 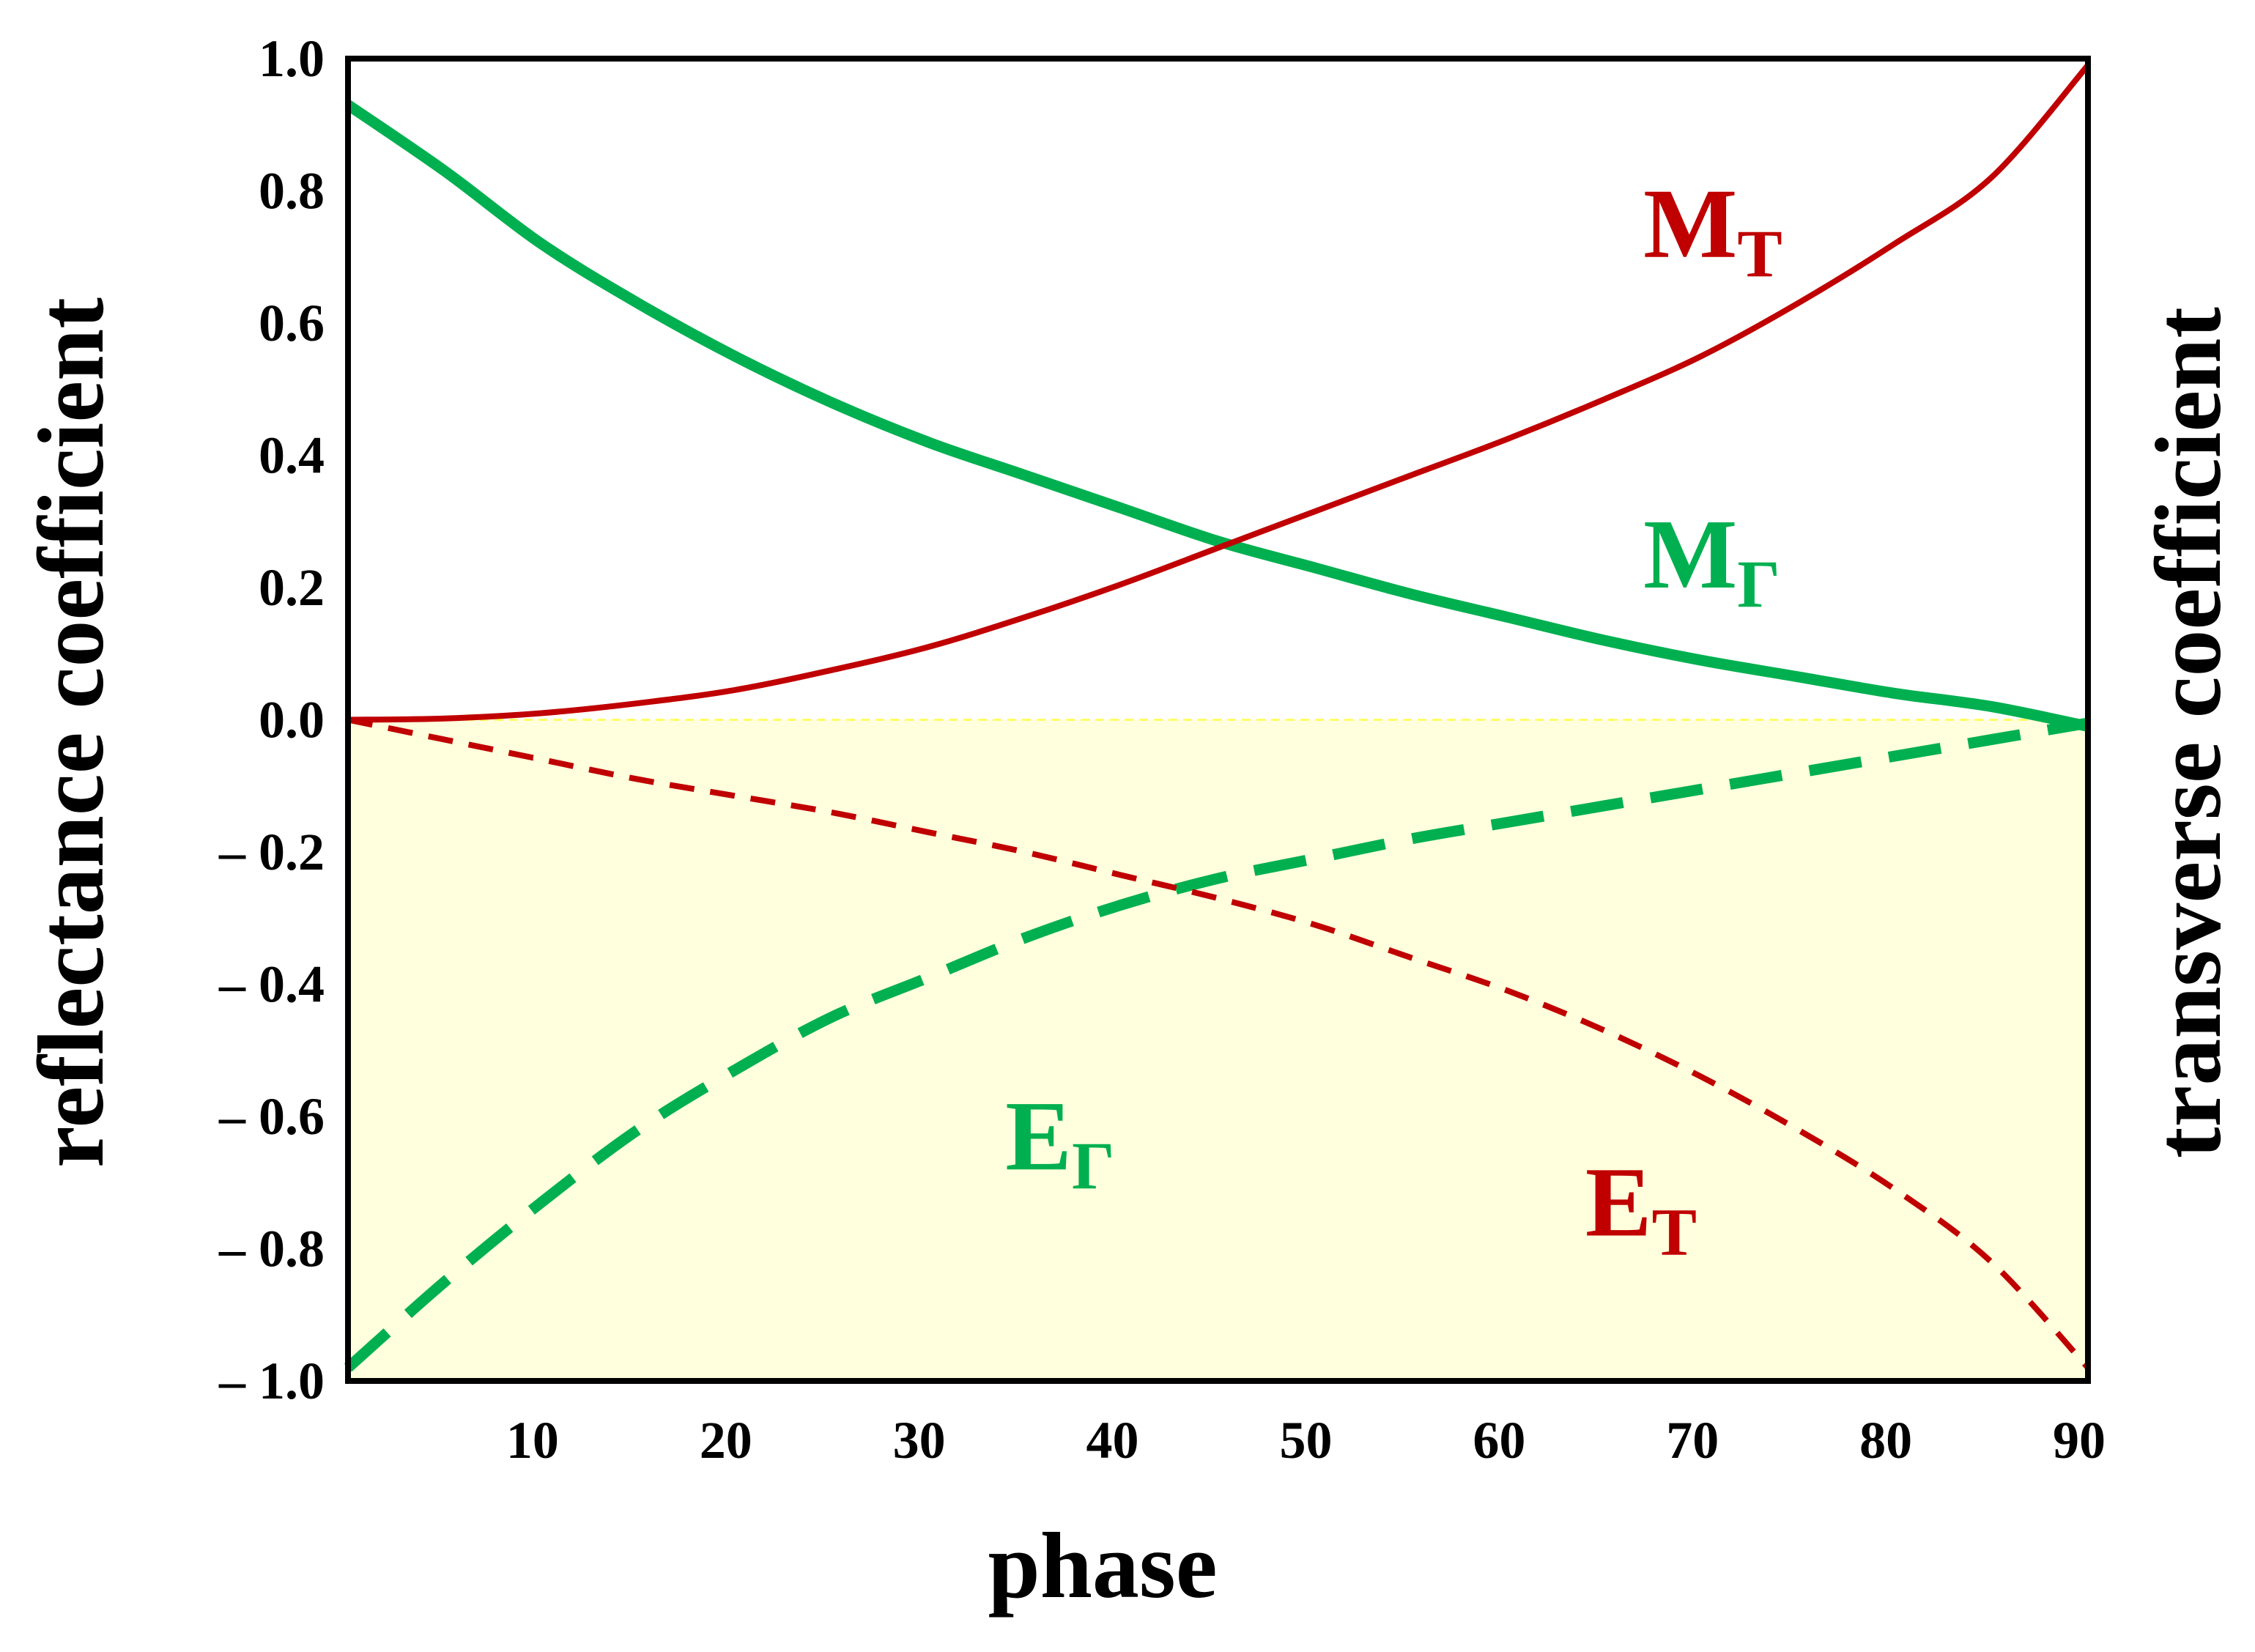 I want to click on series-label-0: MΓ, so click(x=1711, y=560).